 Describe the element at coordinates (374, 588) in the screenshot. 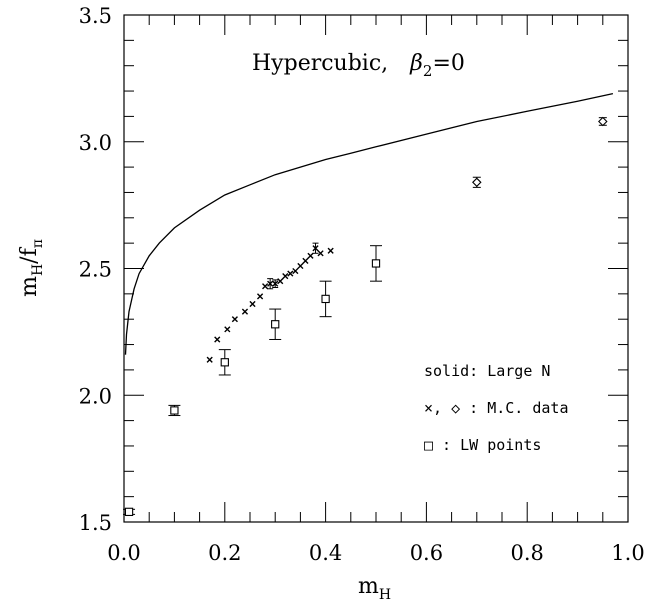

I see `x-axis-label: mH` at that location.